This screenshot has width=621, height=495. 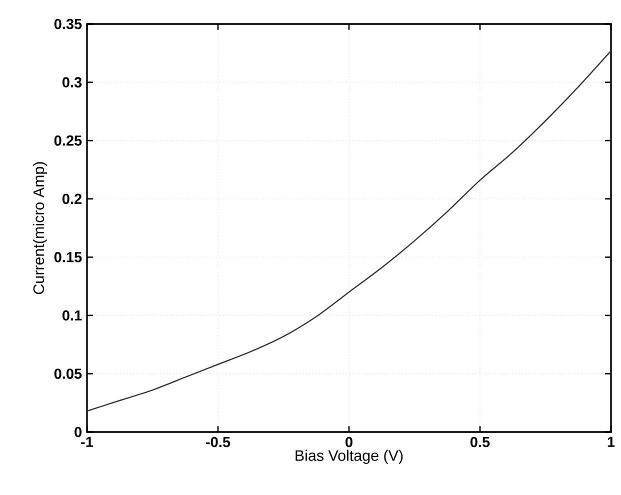 What do you see at coordinates (78, 432) in the screenshot?
I see `y-tick-label: 0` at bounding box center [78, 432].